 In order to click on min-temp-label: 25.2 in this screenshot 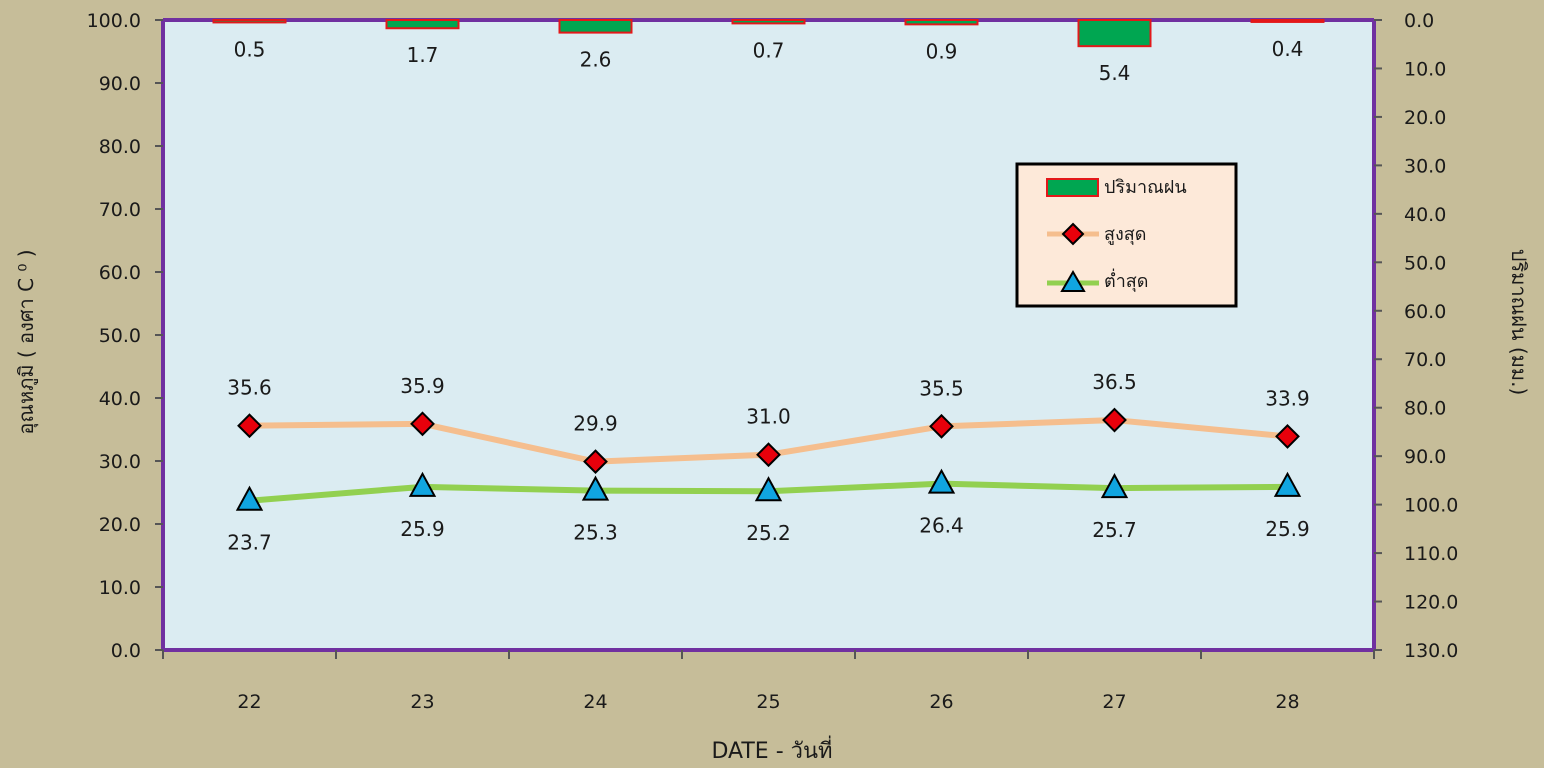, I will do `click(768, 533)`.